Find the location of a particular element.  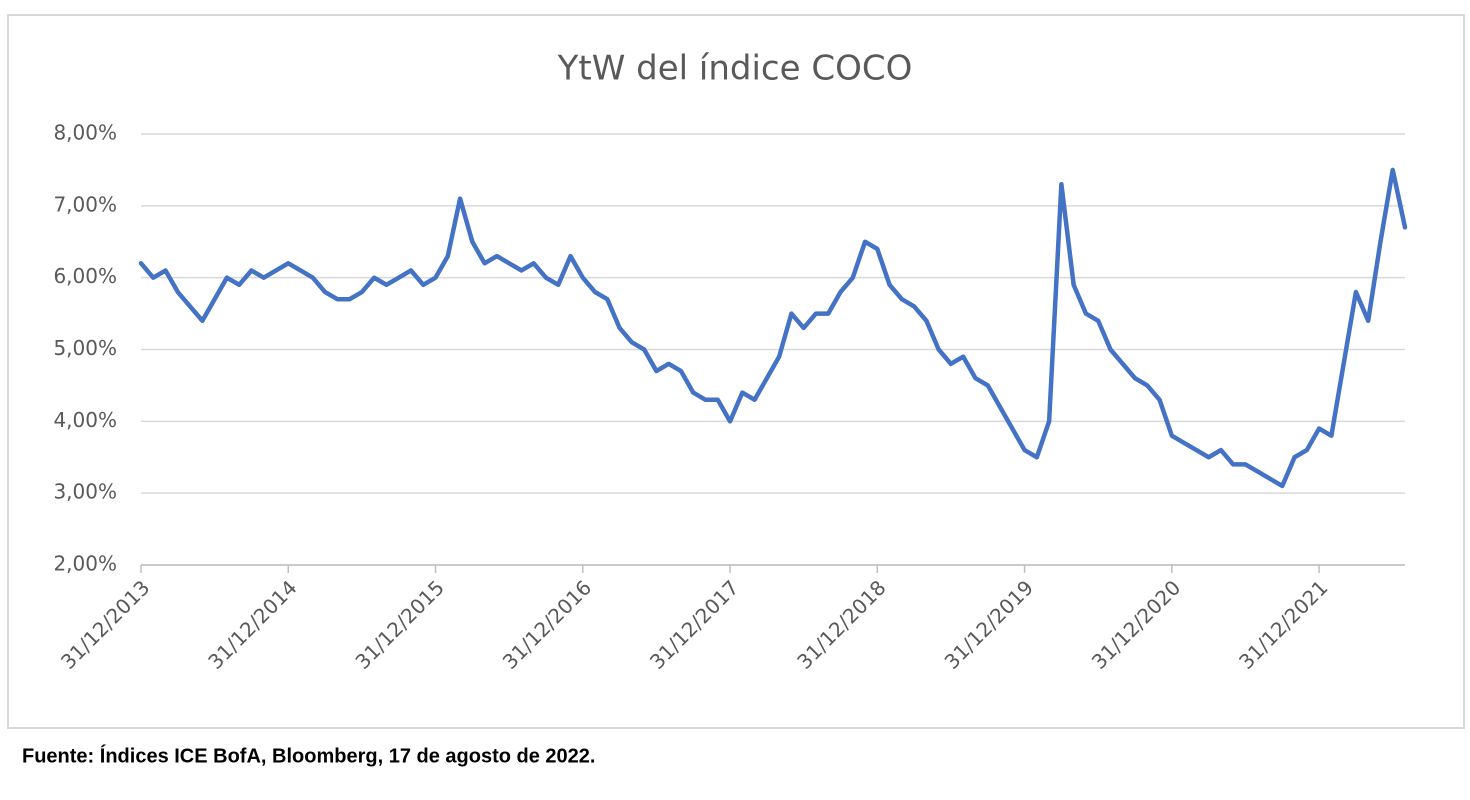

y-tick-label: 8,00% is located at coordinates (85, 133).